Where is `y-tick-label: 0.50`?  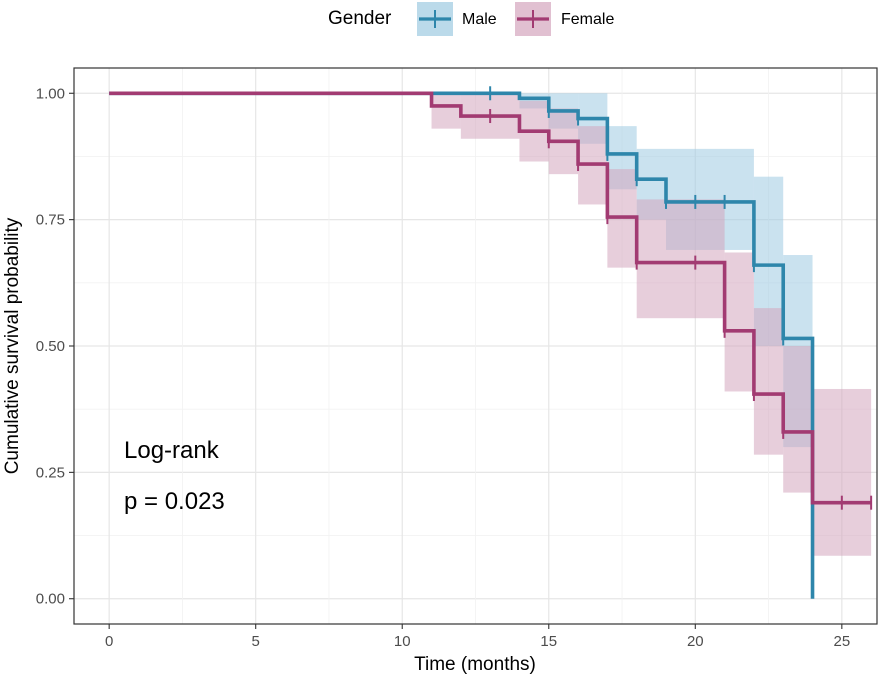
y-tick-label: 0.50 is located at coordinates (50, 346).